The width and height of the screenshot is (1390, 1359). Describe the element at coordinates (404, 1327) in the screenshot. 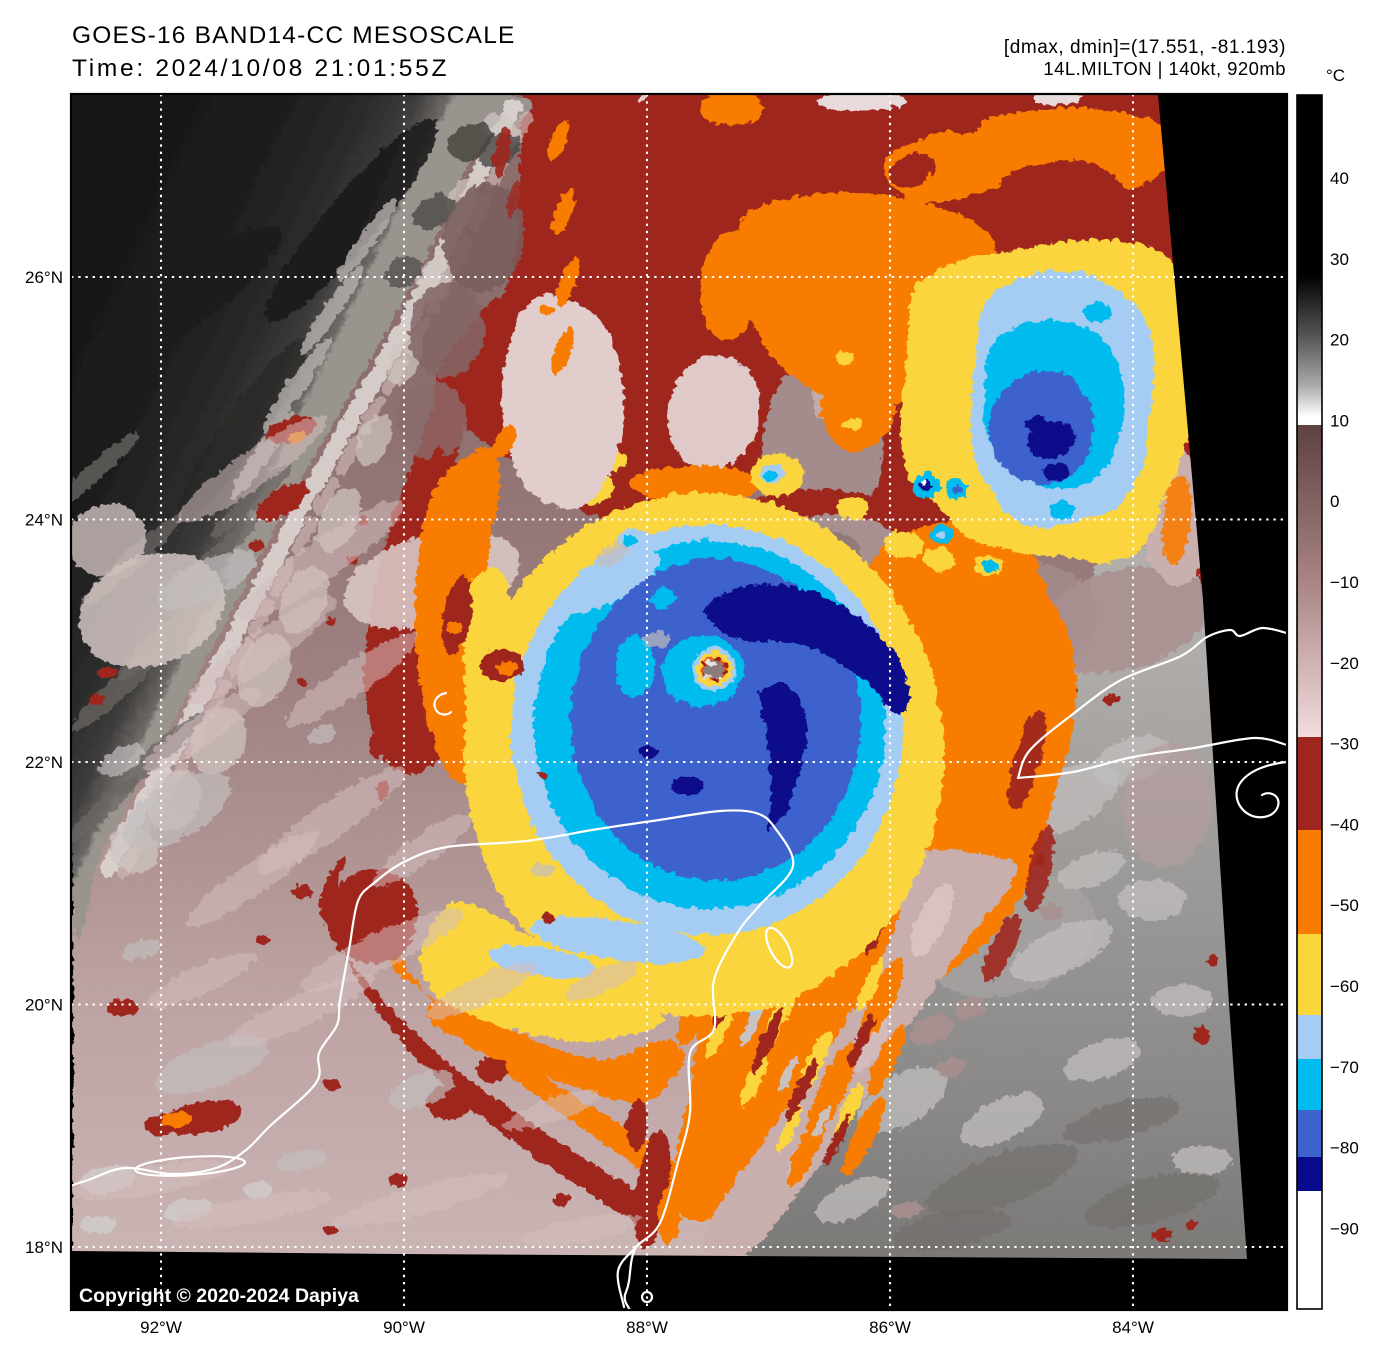

I see `svg-text: 90°W` at that location.